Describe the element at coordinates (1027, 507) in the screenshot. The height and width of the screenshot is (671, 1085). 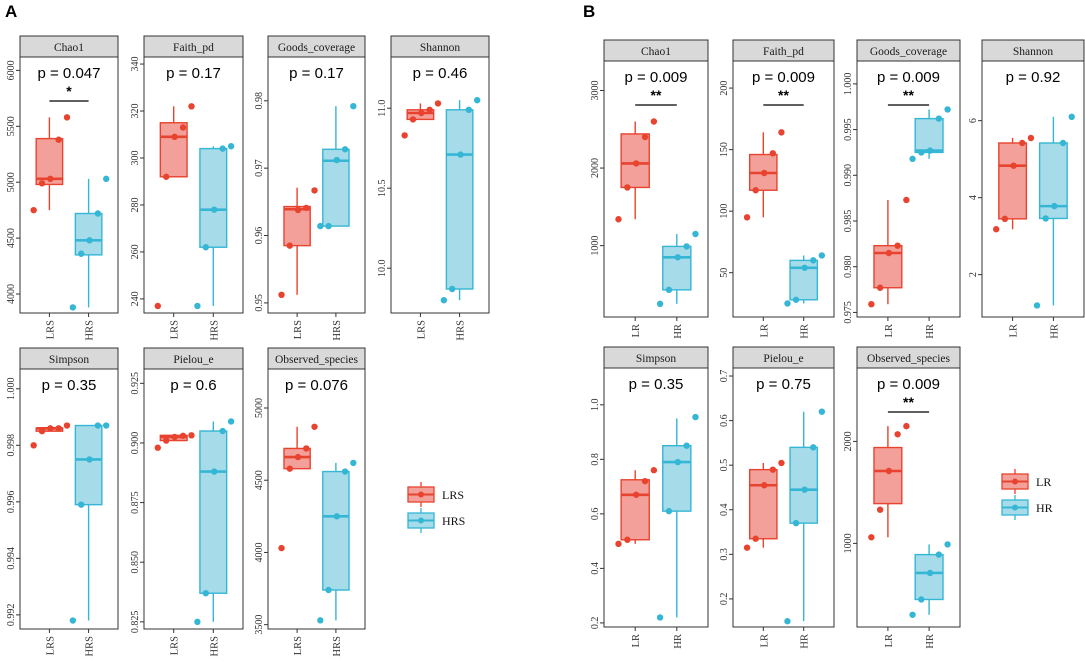
I see `legend-item-hr: HR` at that location.